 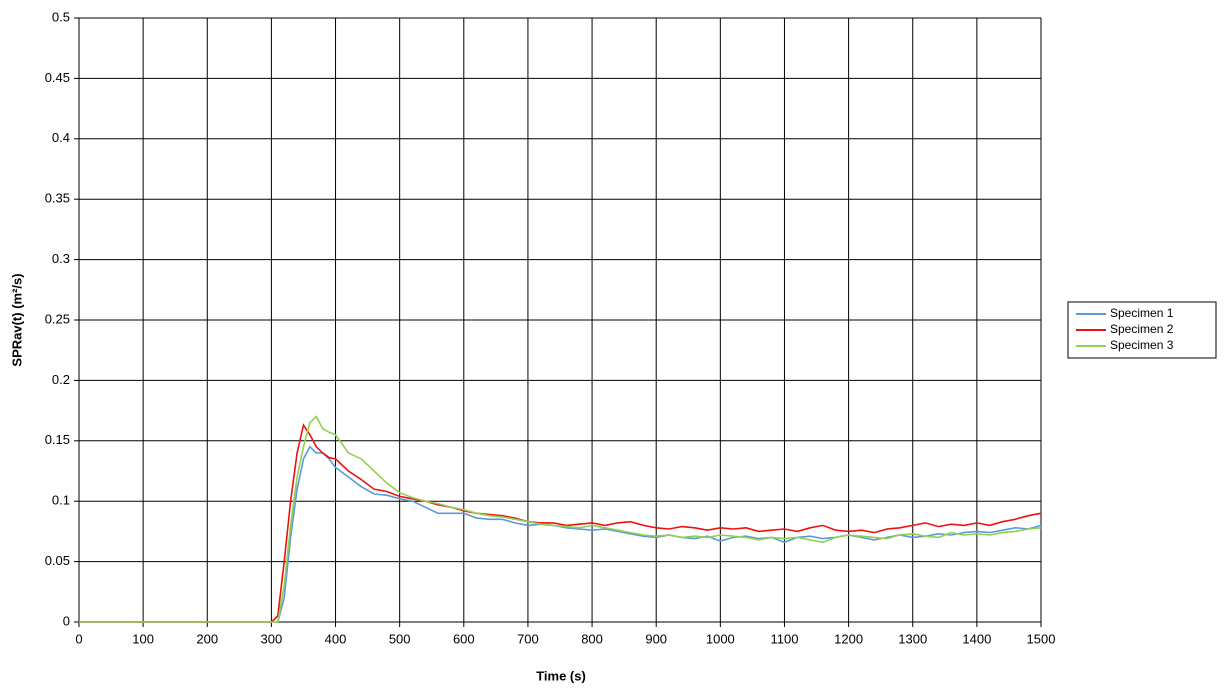 I want to click on x-tick-label: 700, so click(x=528, y=638).